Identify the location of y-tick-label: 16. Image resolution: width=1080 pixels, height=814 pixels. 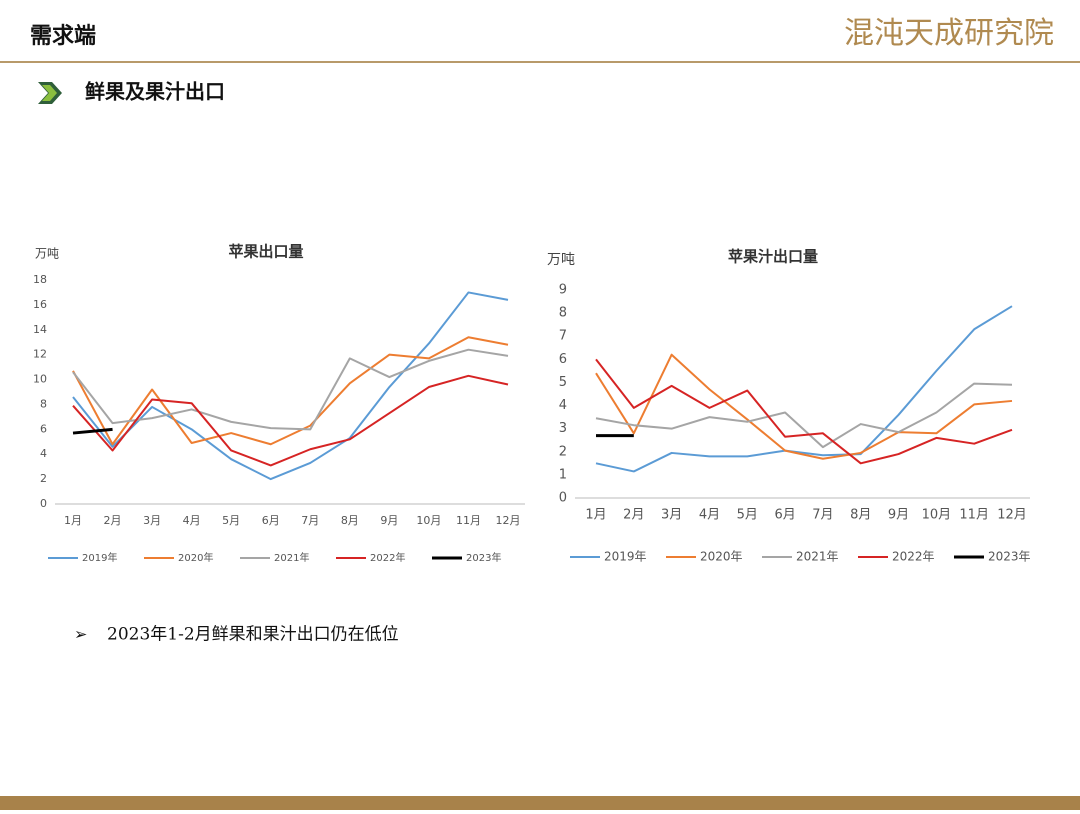
(40, 304).